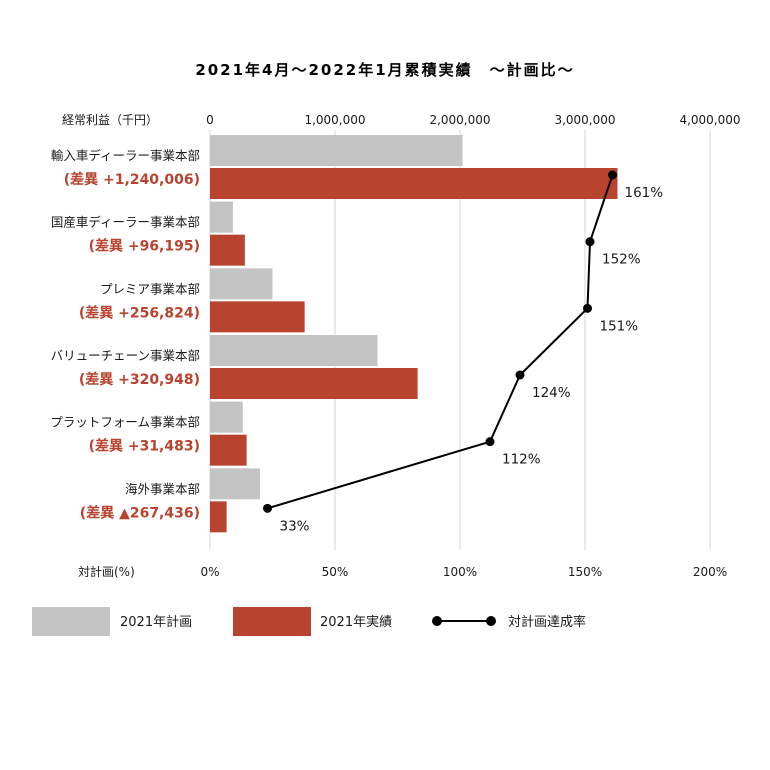 The image size is (770, 770). I want to click on rate-label: 33%, so click(295, 526).